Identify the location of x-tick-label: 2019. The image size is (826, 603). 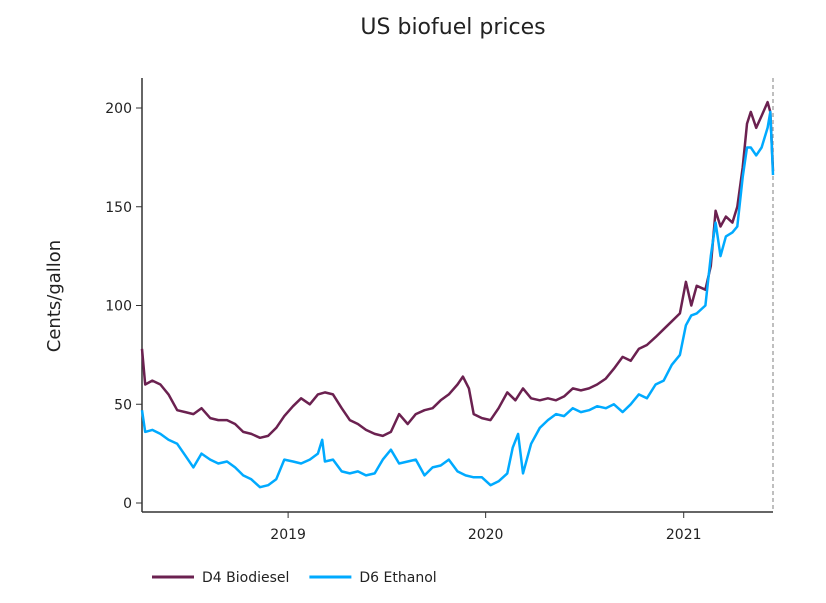
(288, 535).